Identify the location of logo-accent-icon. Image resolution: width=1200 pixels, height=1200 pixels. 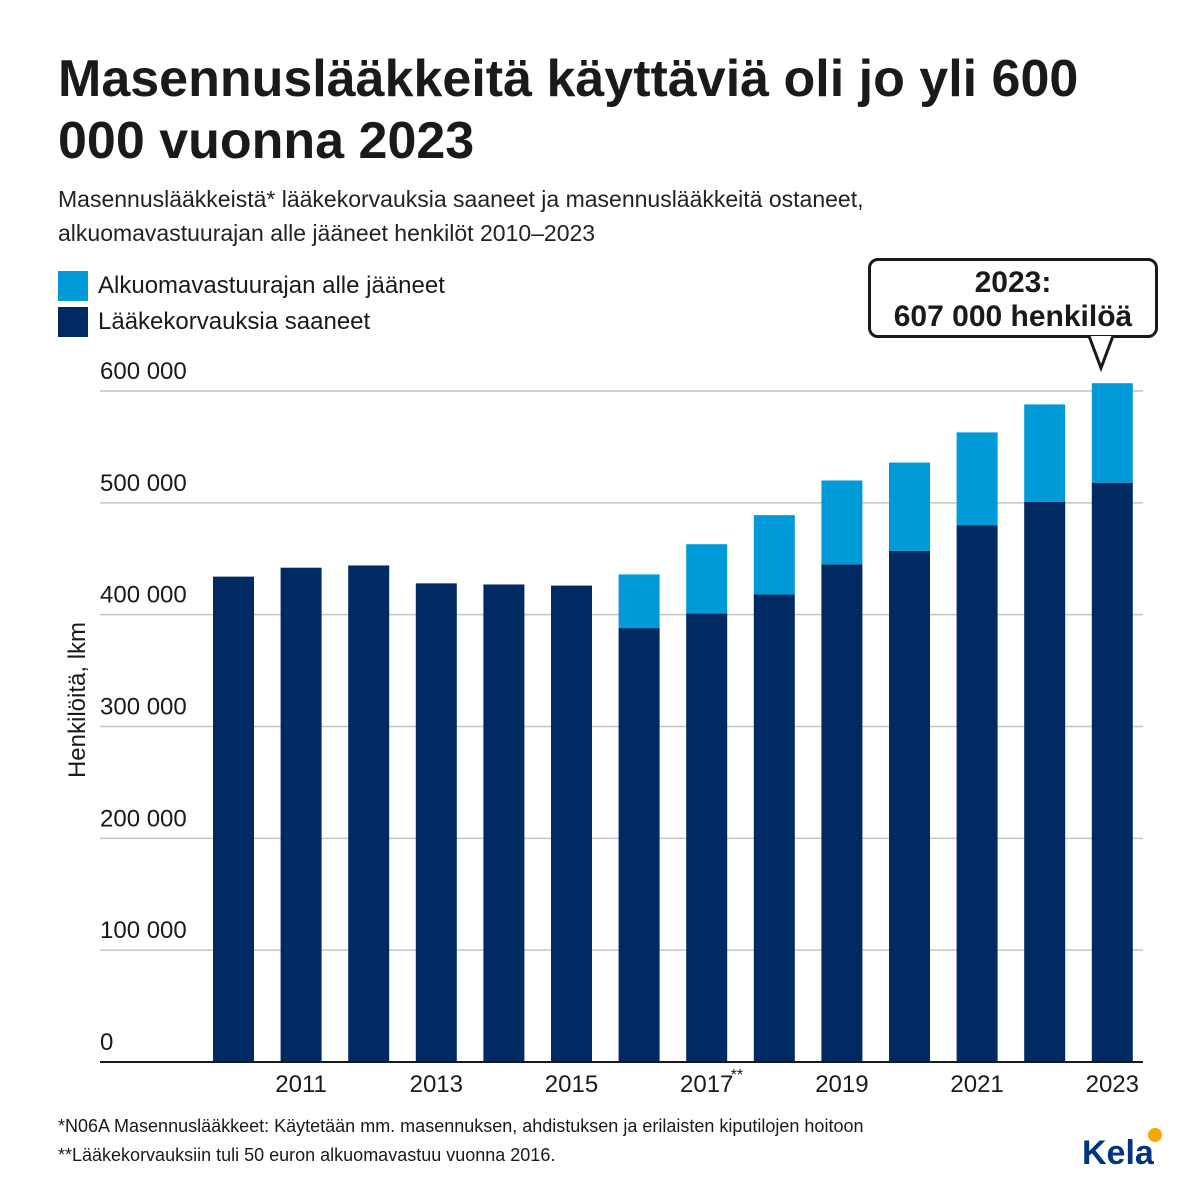
(1155, 1135).